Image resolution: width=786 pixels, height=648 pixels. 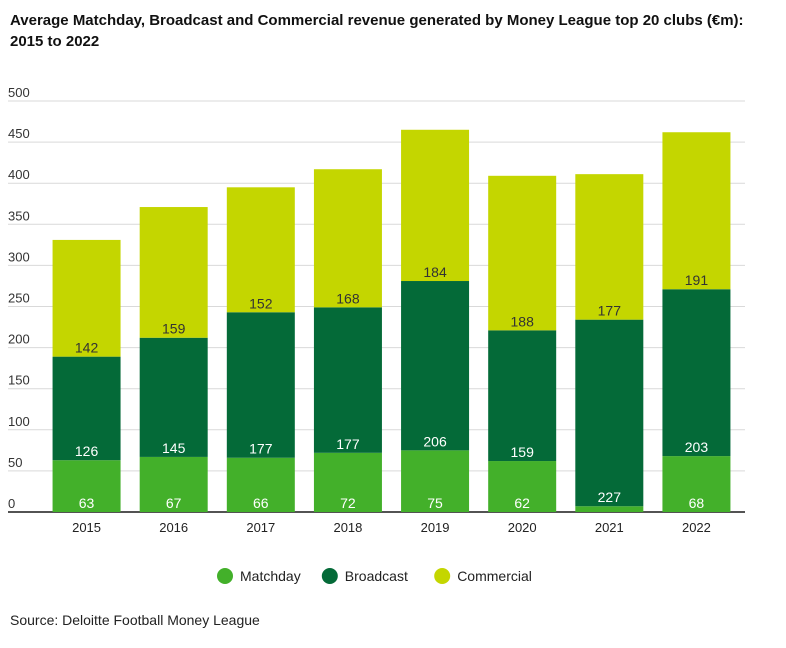 What do you see at coordinates (348, 503) in the screenshot?
I see `data-label-matchday-2018: 72` at bounding box center [348, 503].